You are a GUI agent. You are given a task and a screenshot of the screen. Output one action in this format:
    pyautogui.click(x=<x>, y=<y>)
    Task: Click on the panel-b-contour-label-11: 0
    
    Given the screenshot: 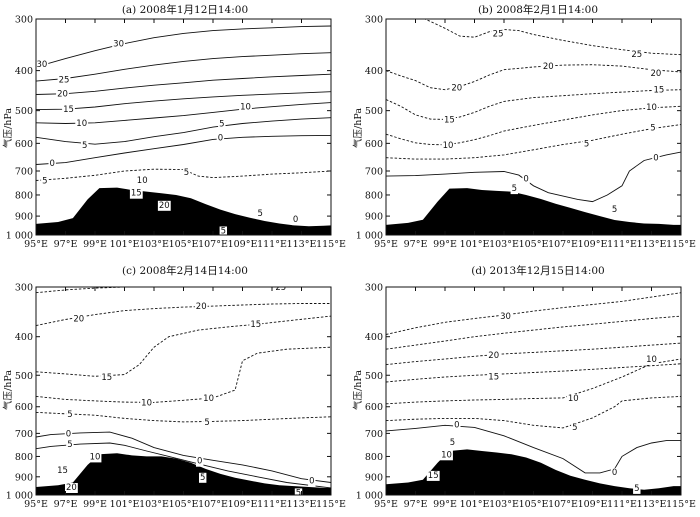 What is the action you would take?
    pyautogui.click(x=655, y=159)
    